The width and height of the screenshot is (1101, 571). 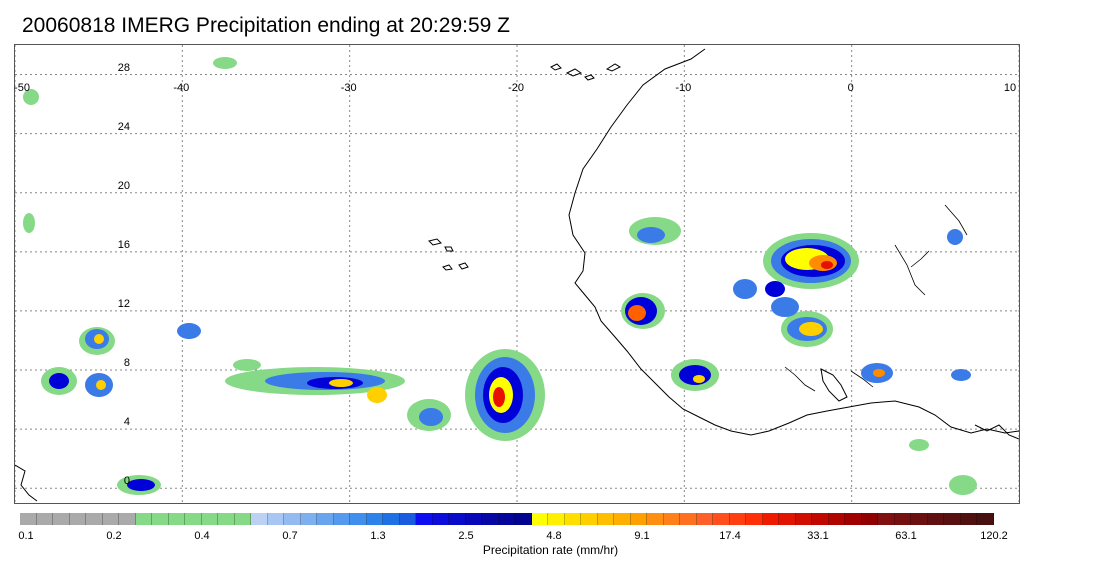 I want to click on latitude-label: 12, so click(x=123, y=303).